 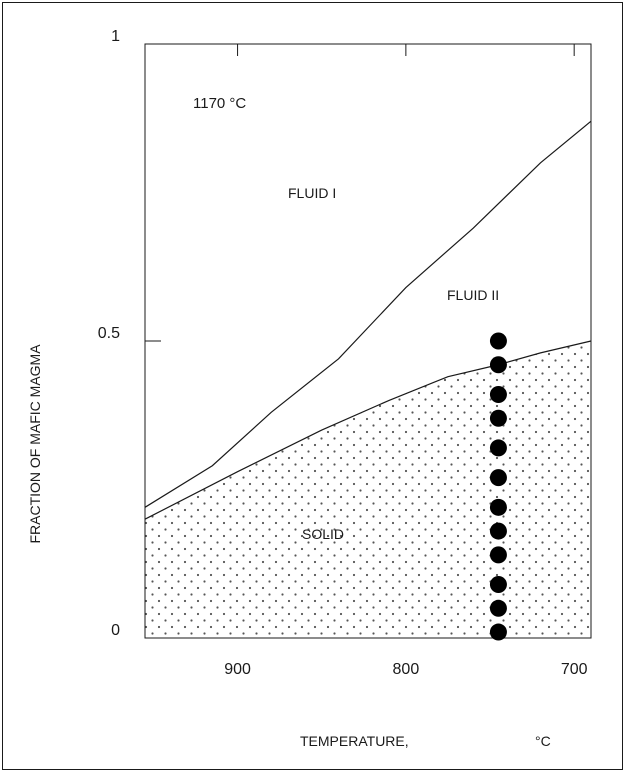 I want to click on annotation-temperature: 1170 °C, so click(x=219, y=103).